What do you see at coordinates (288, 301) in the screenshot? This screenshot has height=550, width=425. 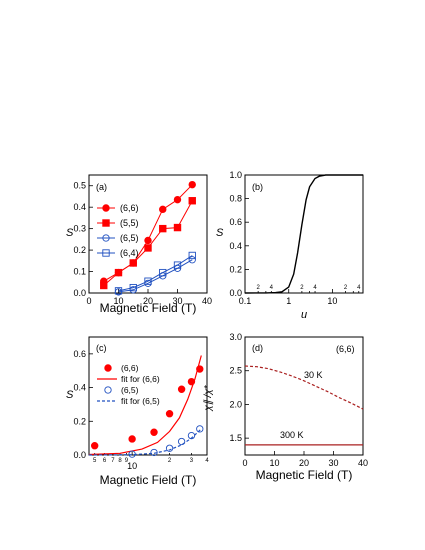 I see `x-tick-label: 1` at bounding box center [288, 301].